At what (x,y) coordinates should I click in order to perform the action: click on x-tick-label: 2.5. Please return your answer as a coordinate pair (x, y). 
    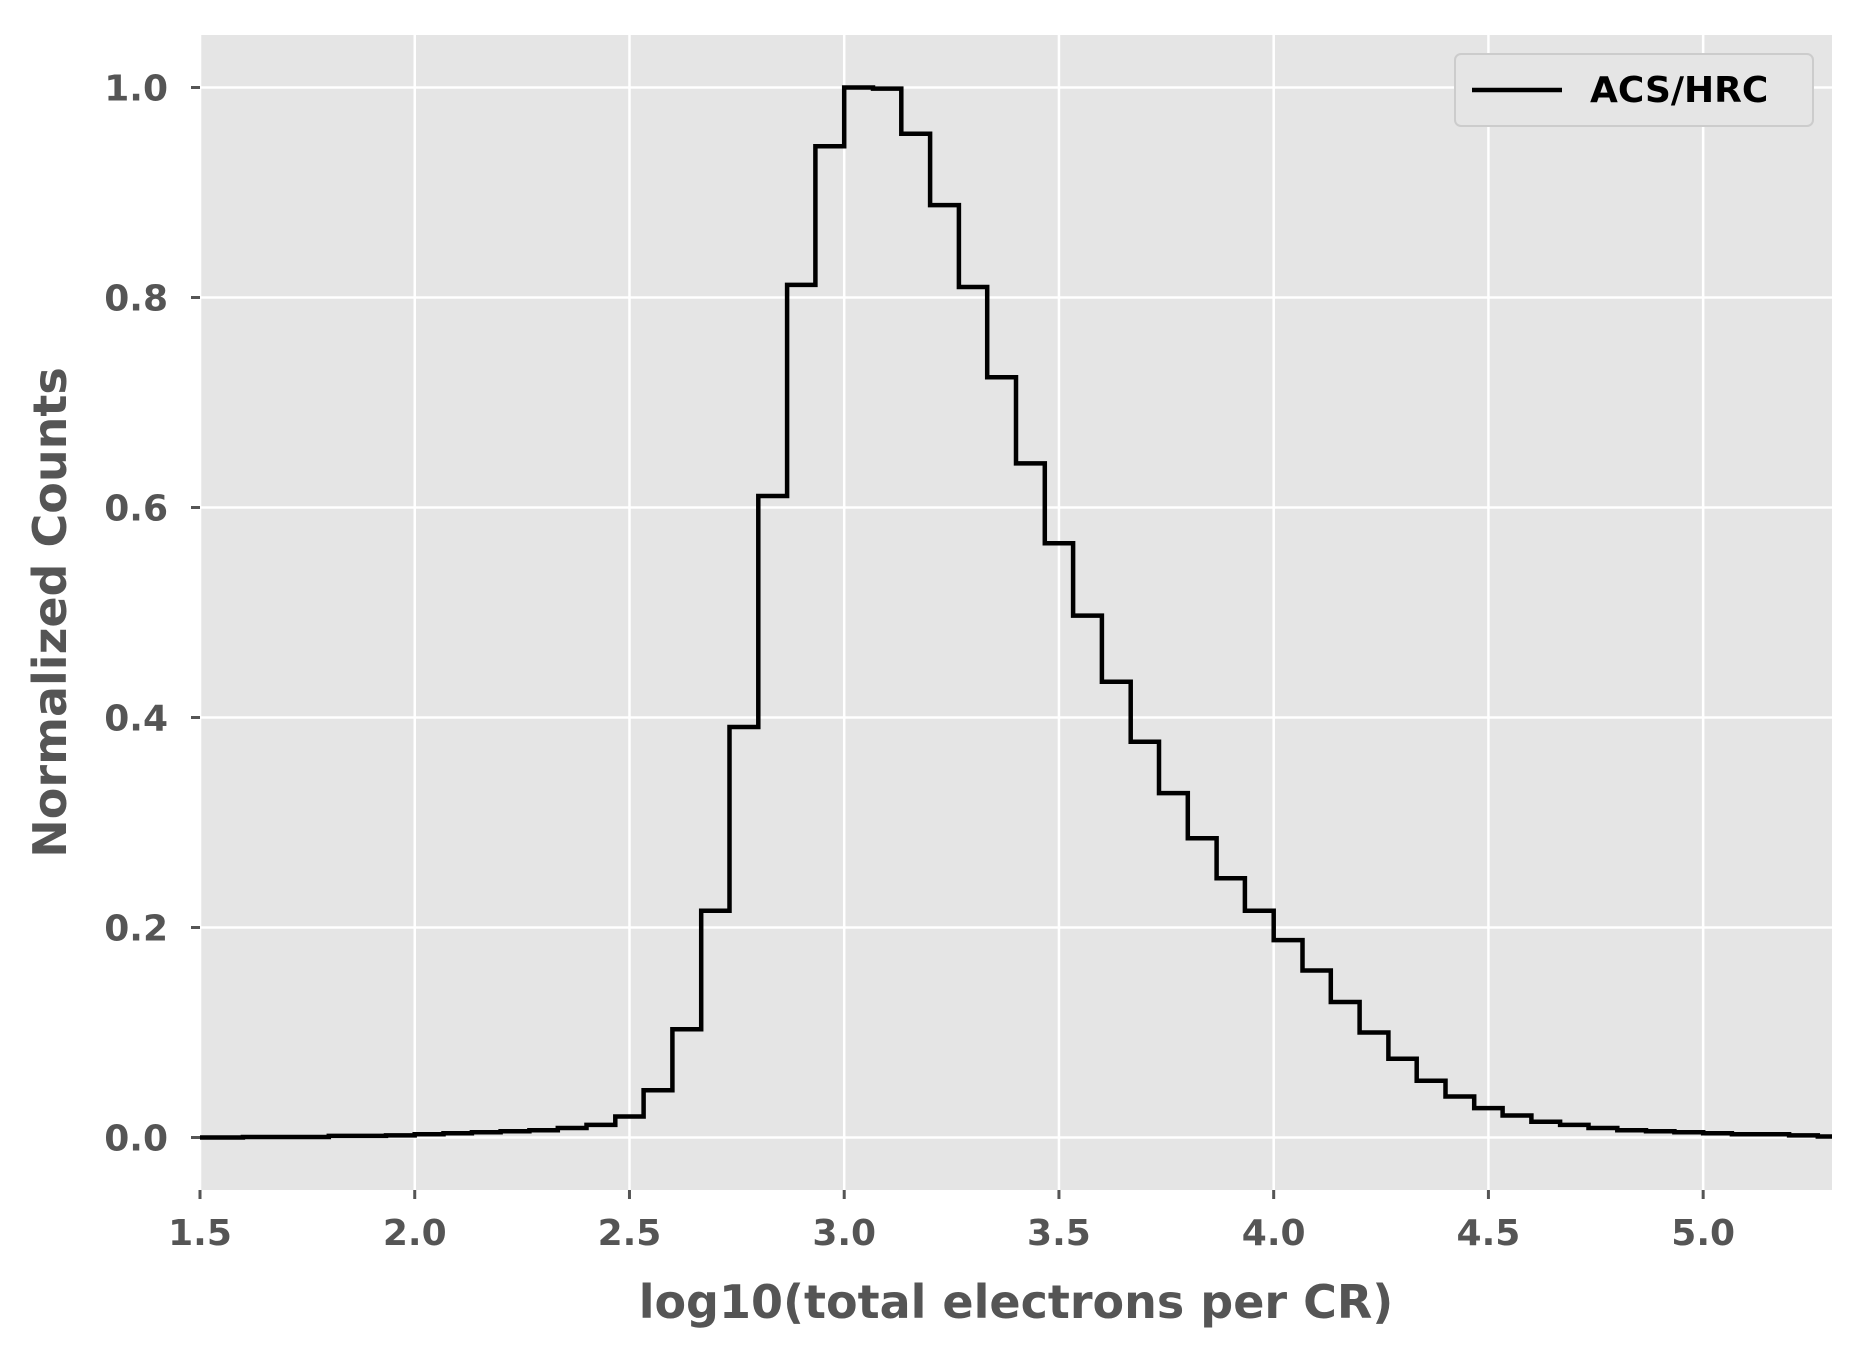
    Looking at the image, I should click on (630, 1233).